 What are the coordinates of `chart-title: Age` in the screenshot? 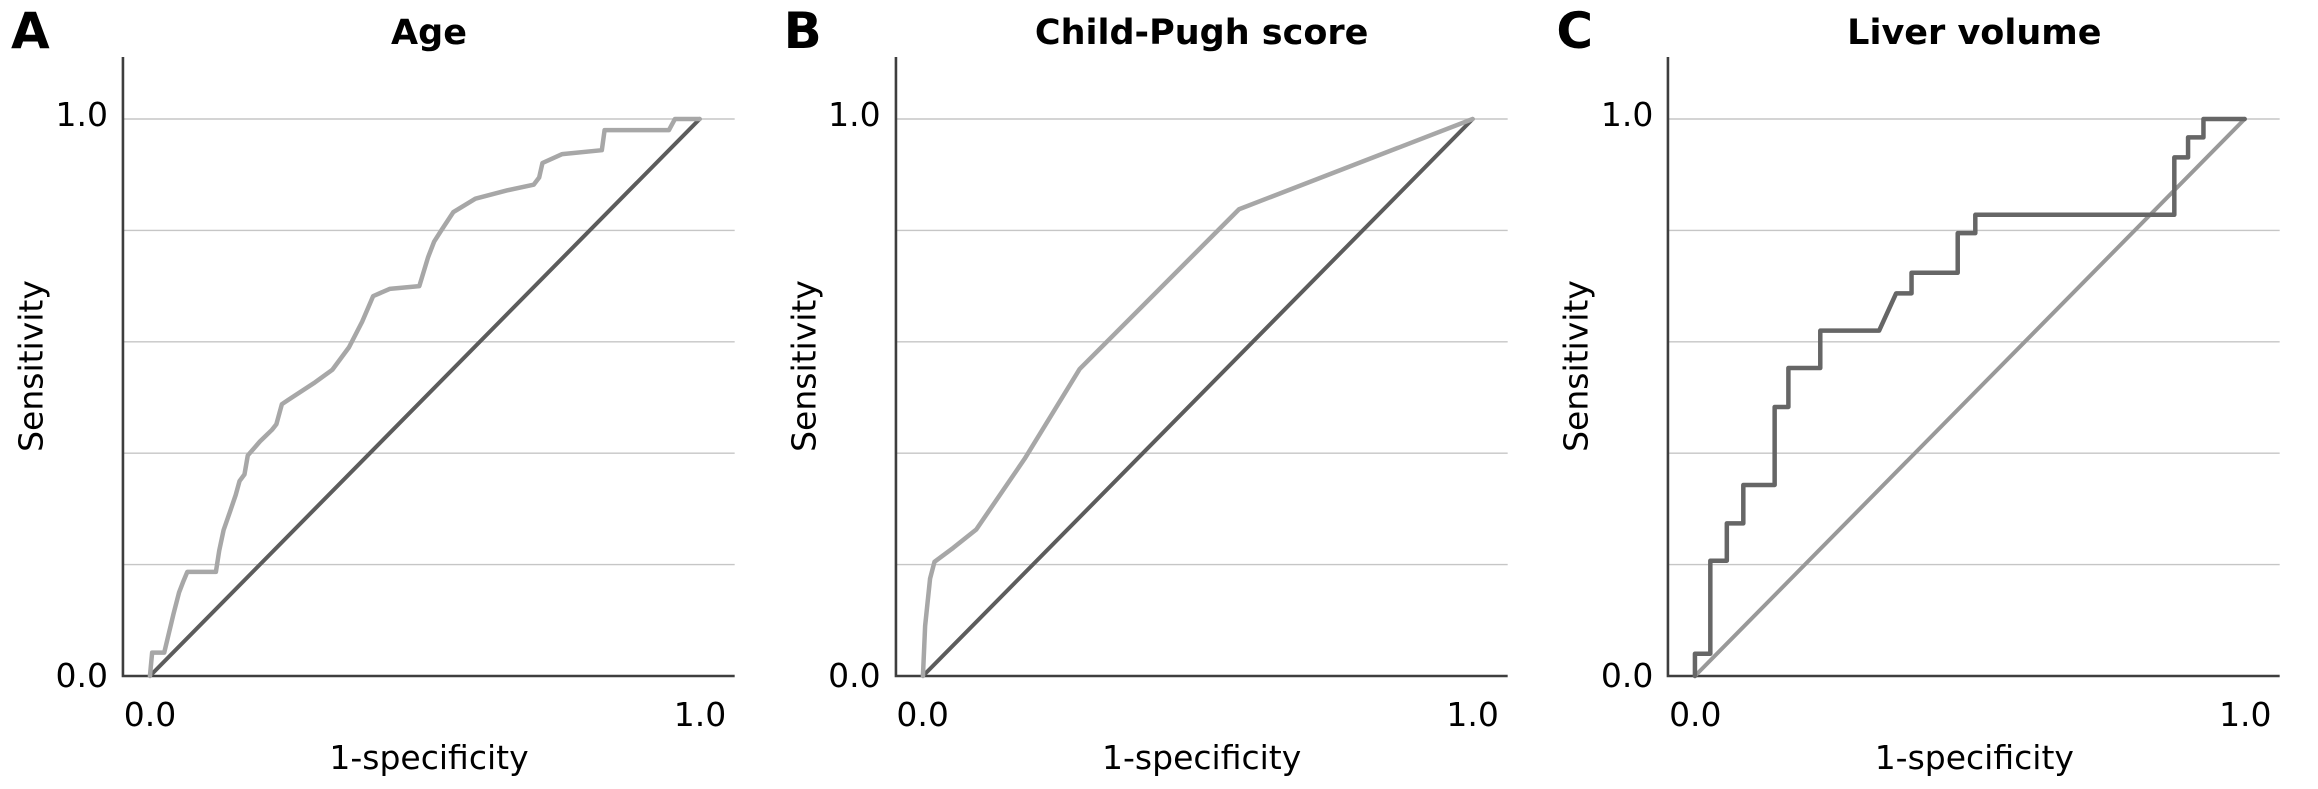 It's located at (429, 33).